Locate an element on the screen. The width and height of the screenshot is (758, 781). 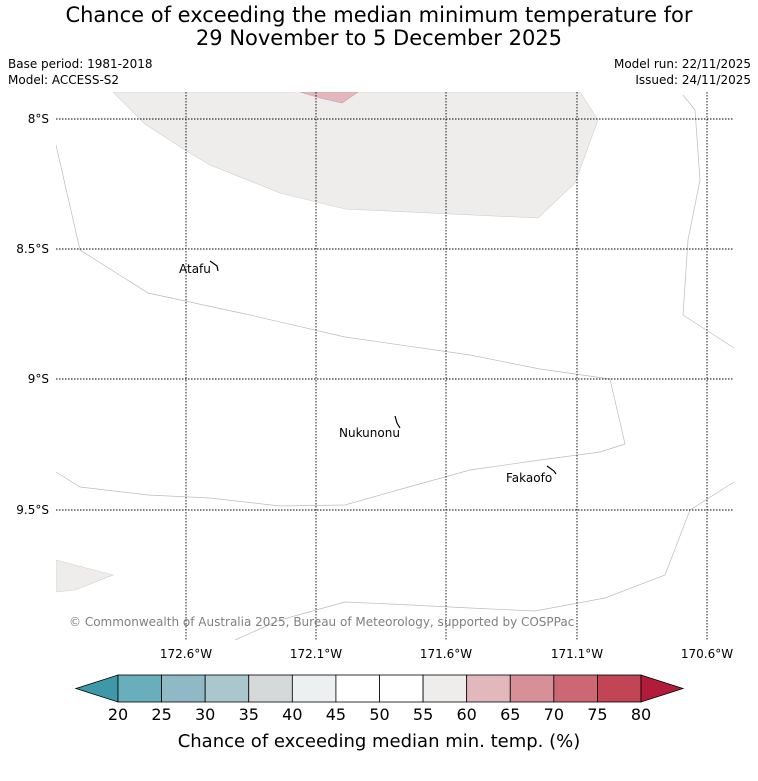
latitude-labels: 8°S 8.5°S 9°S 9.5°S is located at coordinates (32, 314).